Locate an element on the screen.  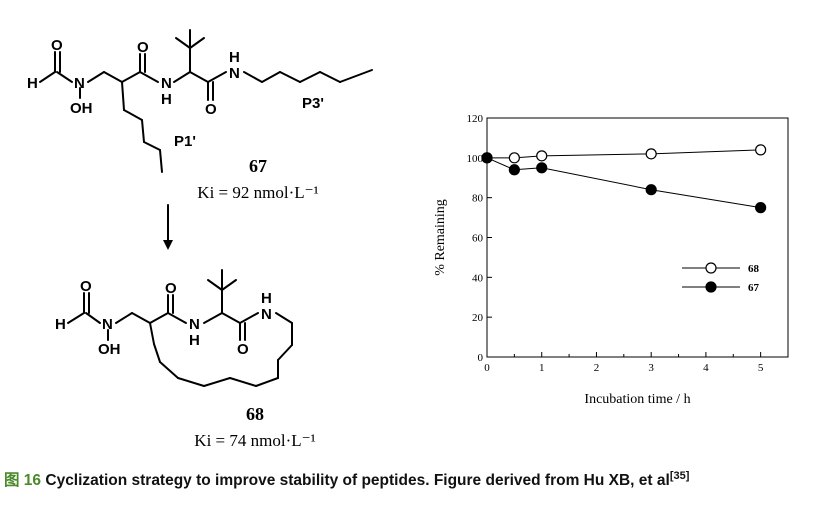
compound-67-number: 67 is located at coordinates (258, 166).